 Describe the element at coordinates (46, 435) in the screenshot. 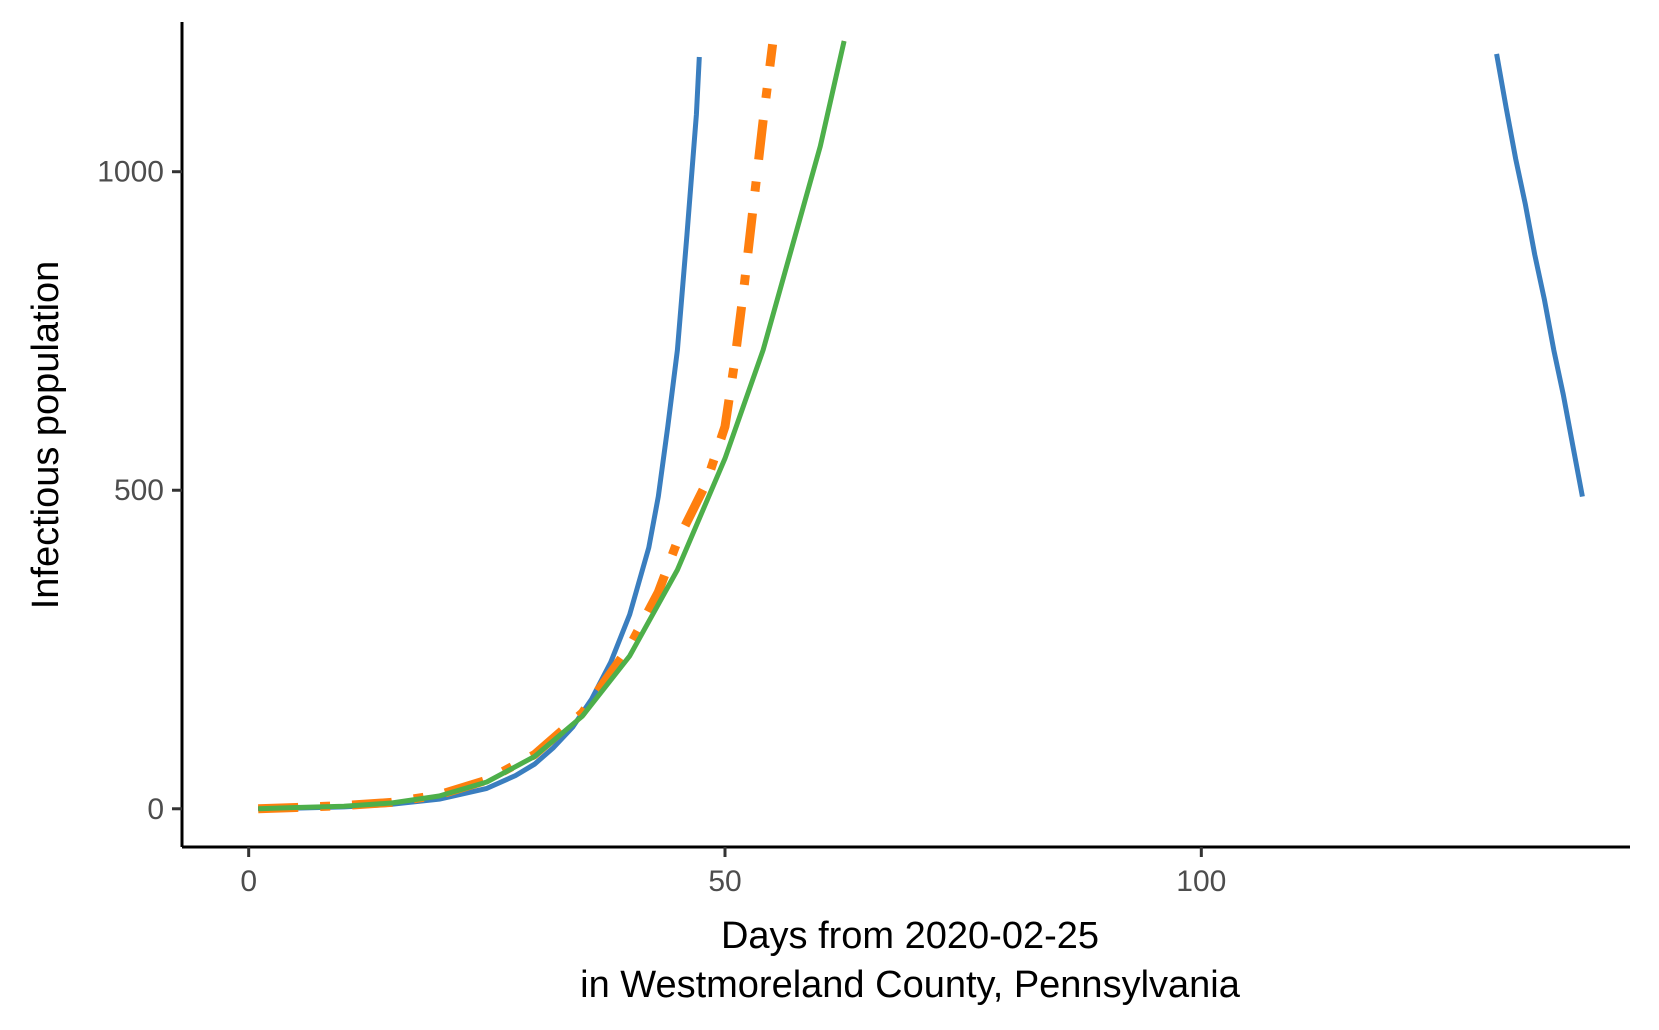

I see `y-axis-title: Infectious population` at that location.